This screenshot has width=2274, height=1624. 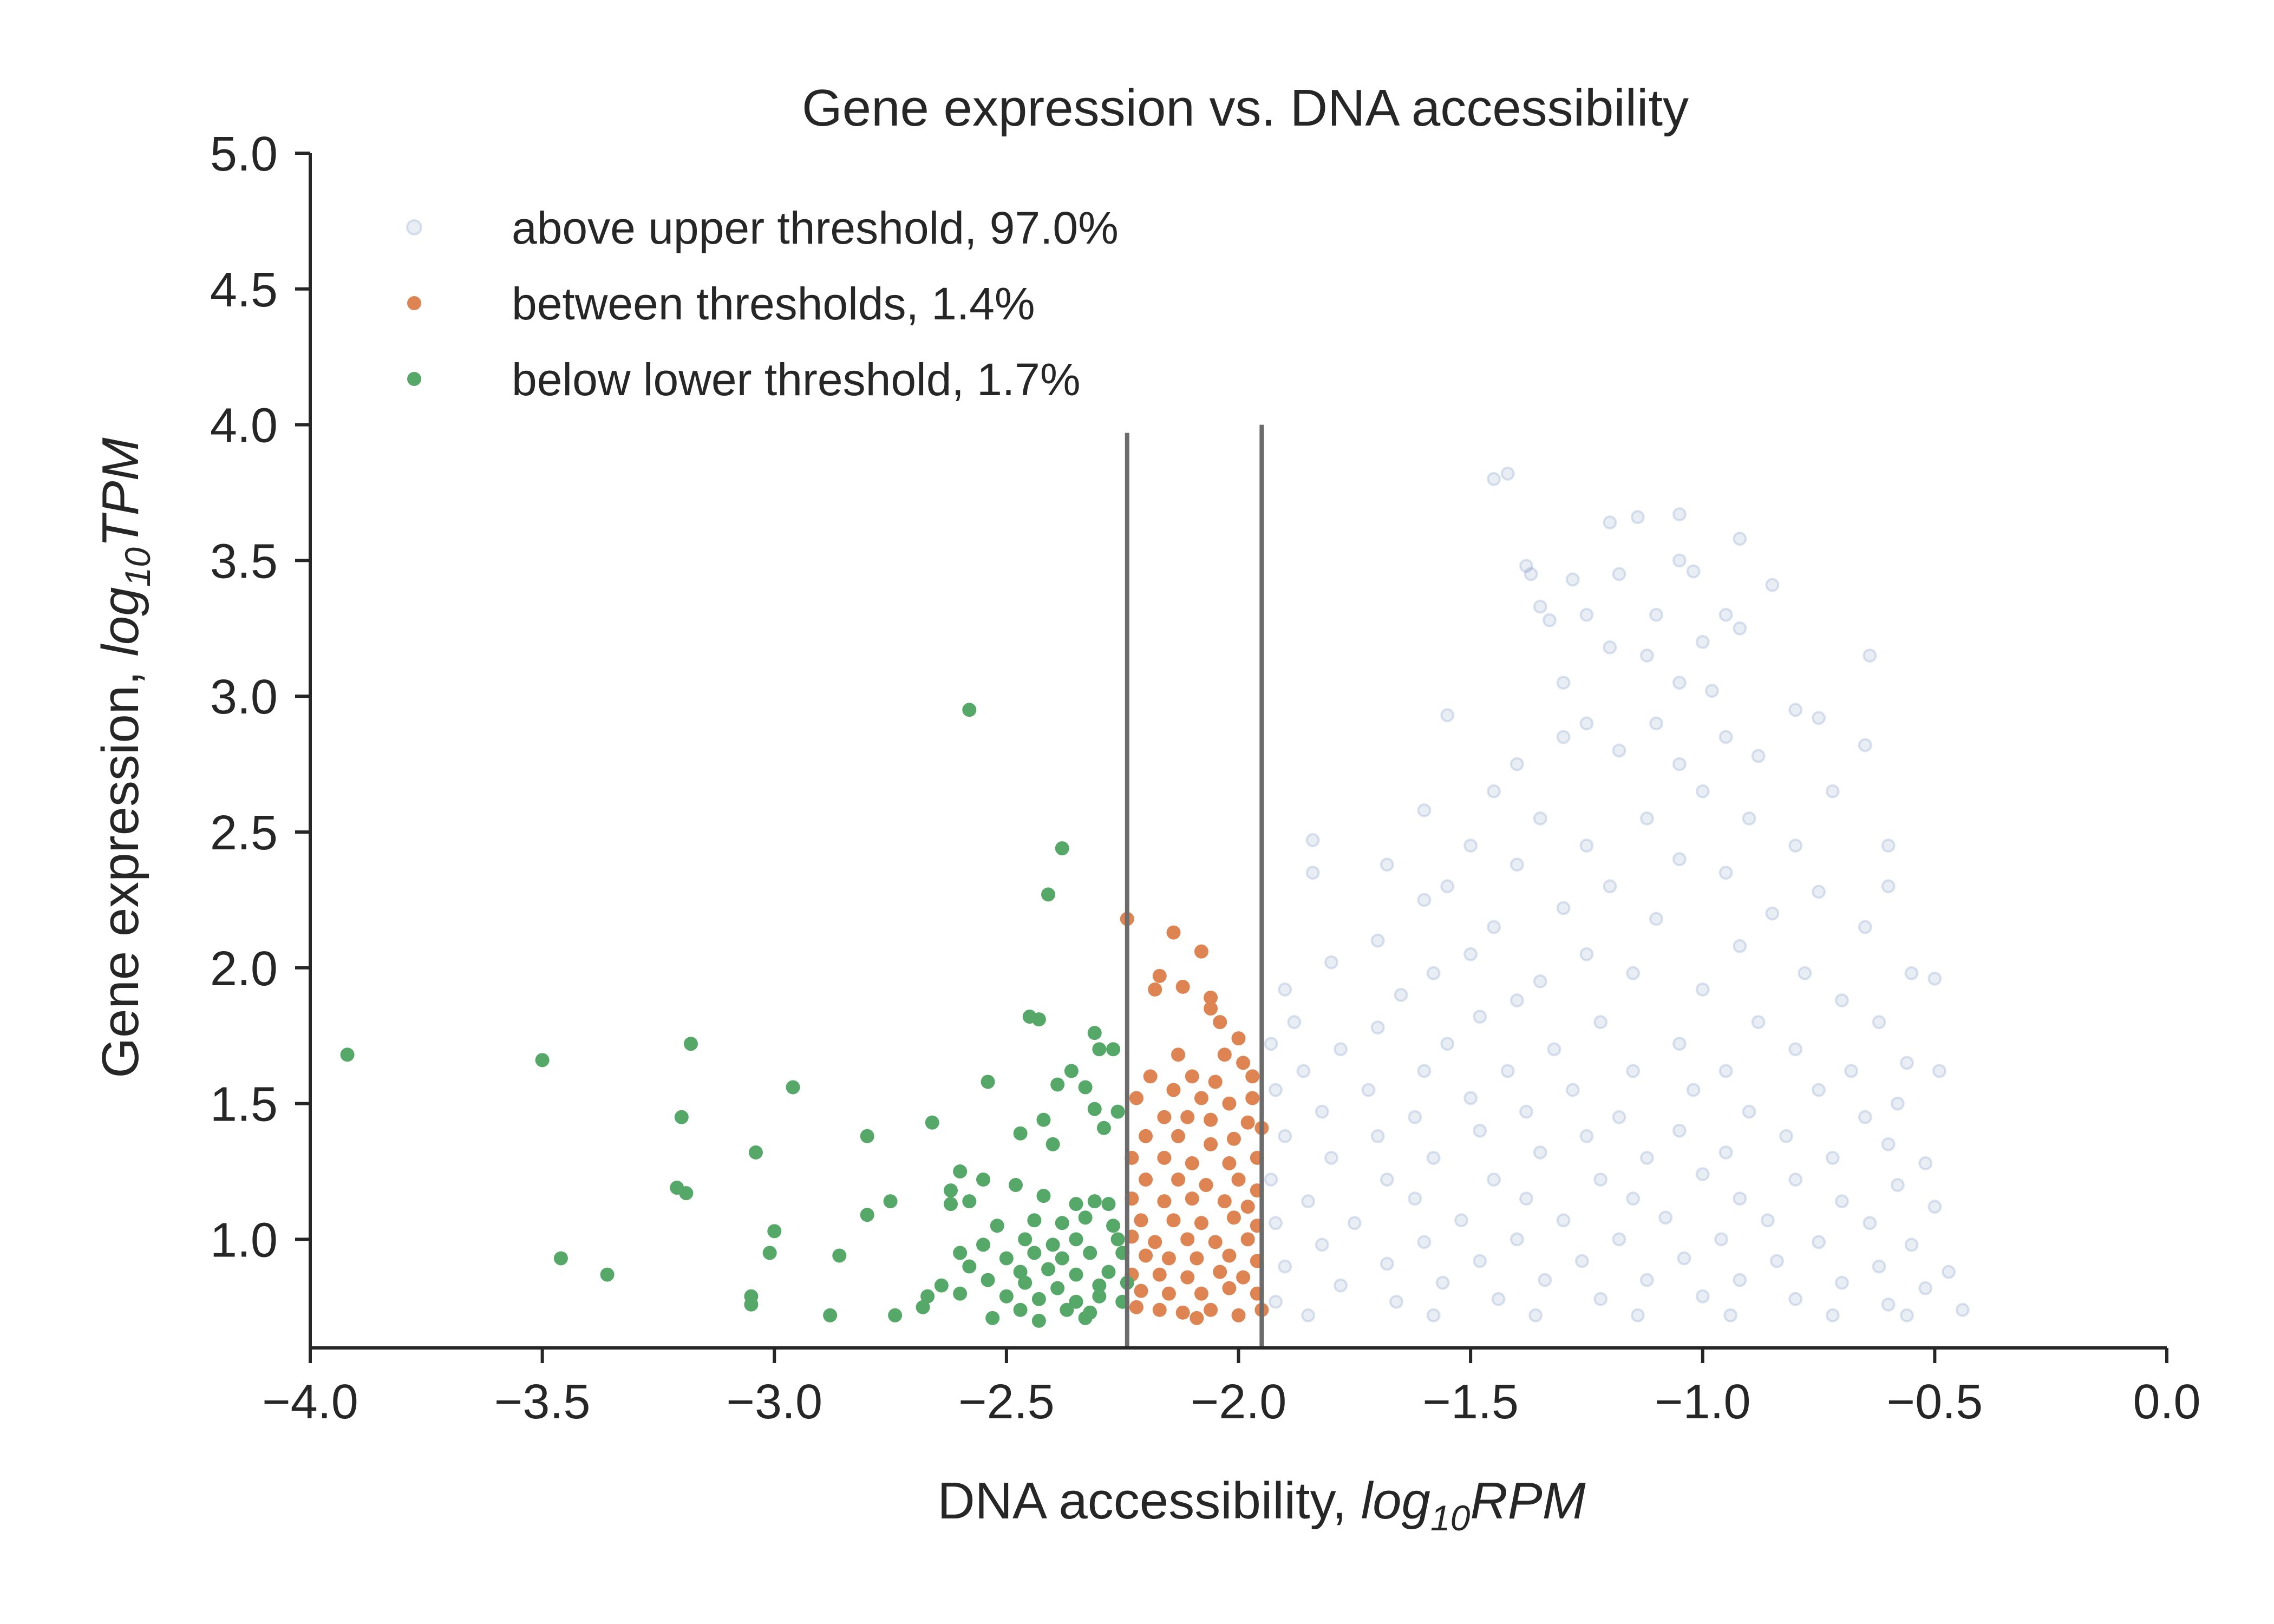 I want to click on x-axis-title: DNA accessibility, log10RPM, so click(x=1261, y=1505).